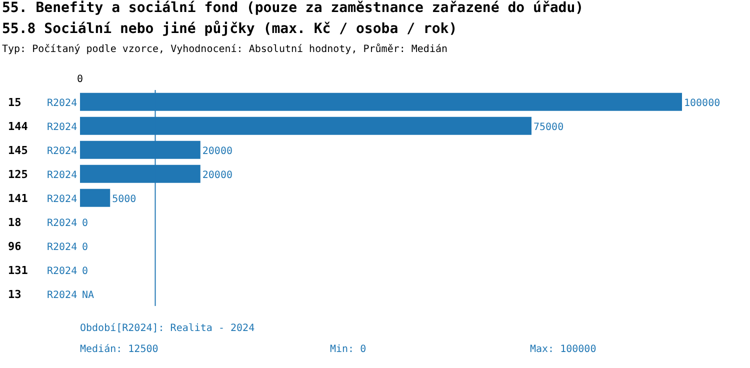 The image size is (750, 368). I want to click on y-tick-label: 15, so click(15, 102).